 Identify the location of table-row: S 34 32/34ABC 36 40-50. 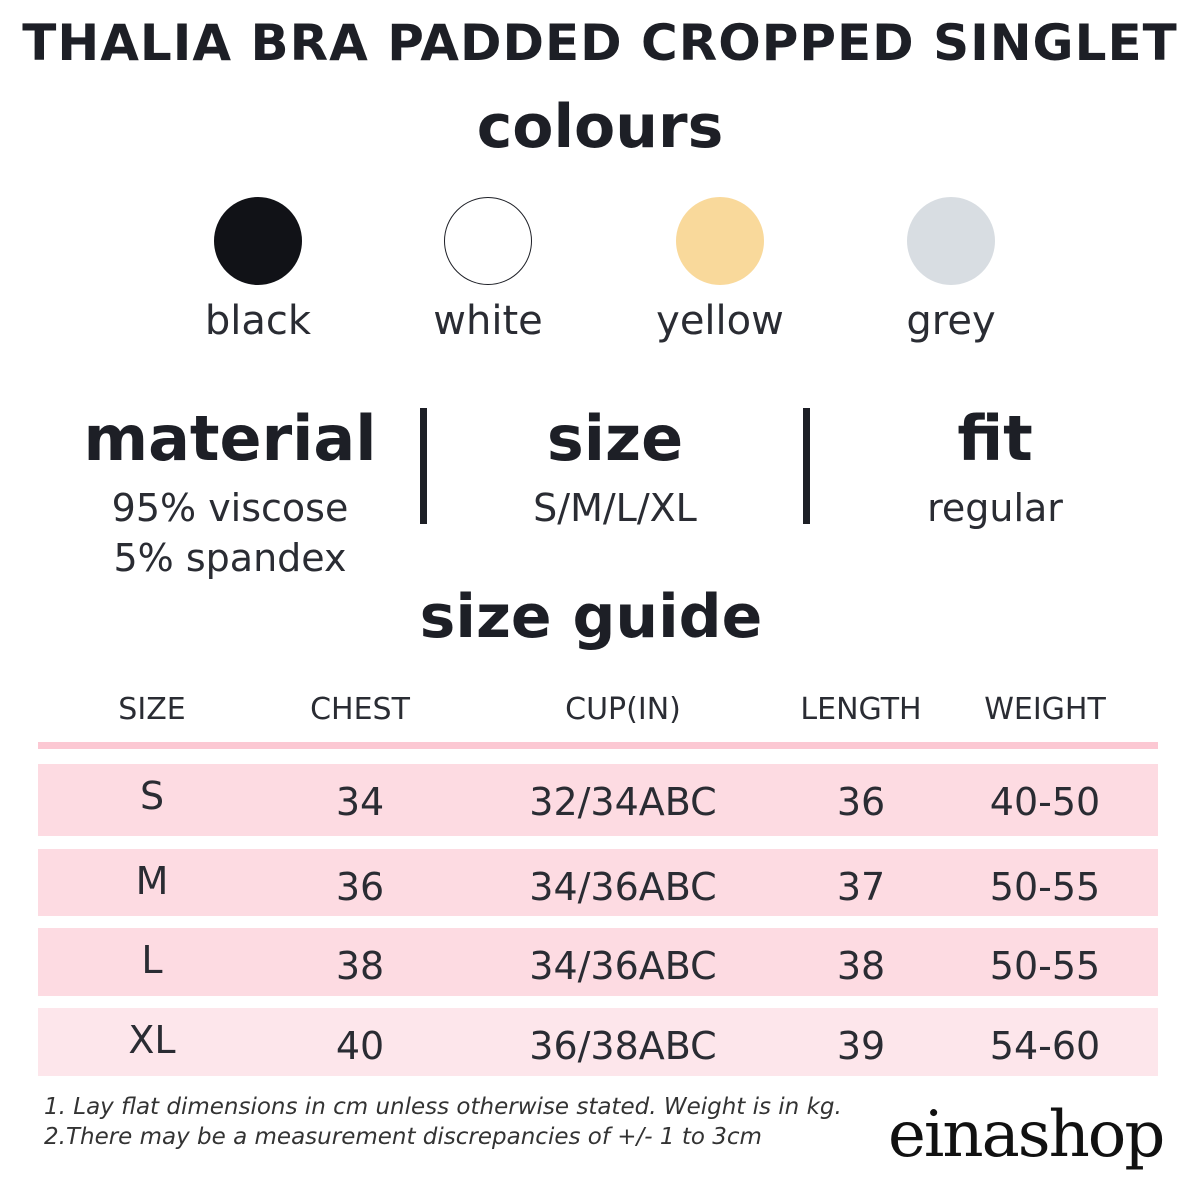
(598, 800).